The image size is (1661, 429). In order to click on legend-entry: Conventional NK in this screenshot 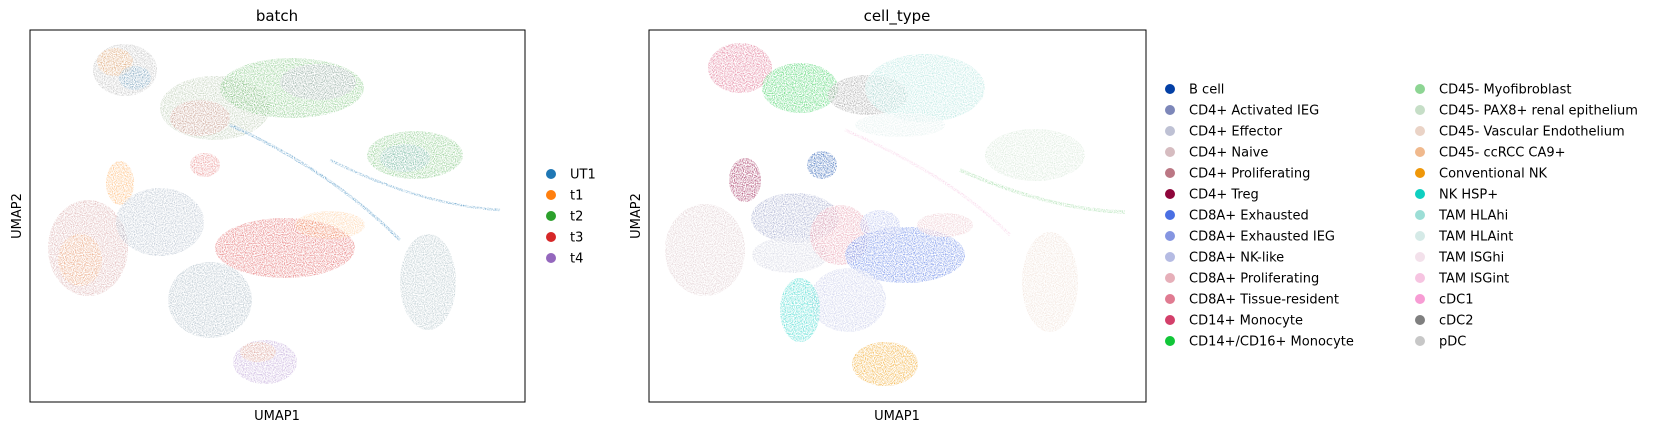, I will do `click(1481, 174)`.